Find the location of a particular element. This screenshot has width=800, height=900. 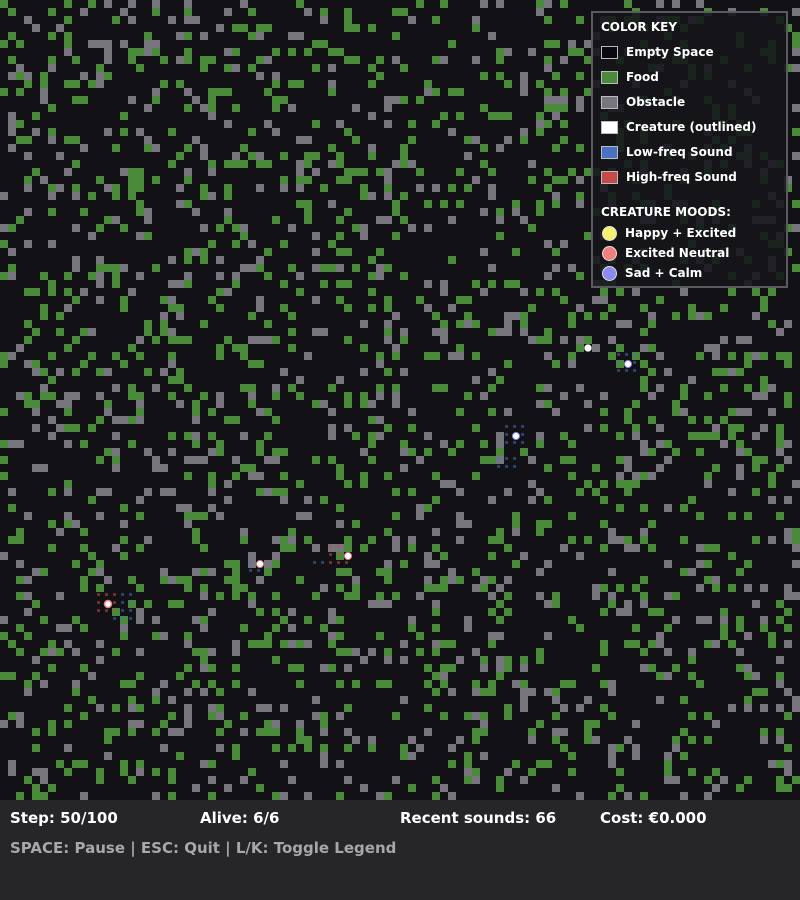

legend-item-high-freq-sound: High-freq Sound is located at coordinates (669, 177).